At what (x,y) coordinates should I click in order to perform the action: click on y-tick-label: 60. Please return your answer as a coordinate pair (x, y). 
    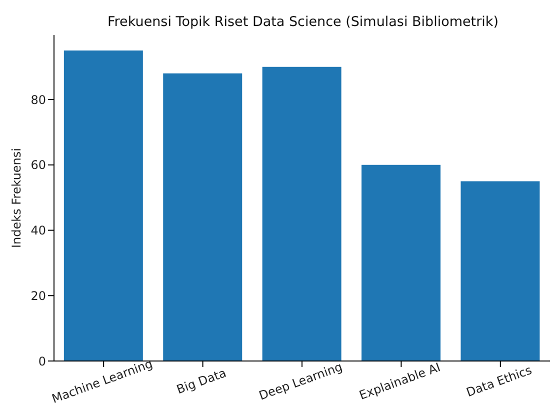
    Looking at the image, I should click on (38, 165).